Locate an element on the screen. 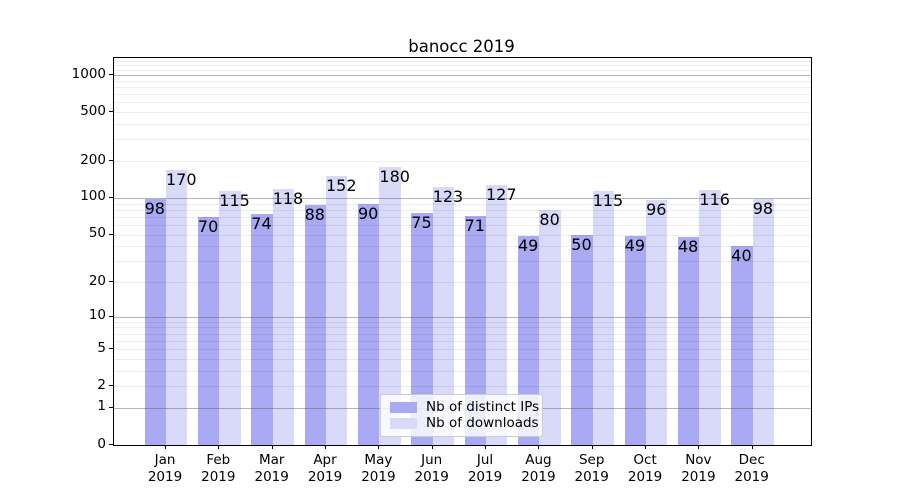  legend-swatch-ips is located at coordinates (403, 407).